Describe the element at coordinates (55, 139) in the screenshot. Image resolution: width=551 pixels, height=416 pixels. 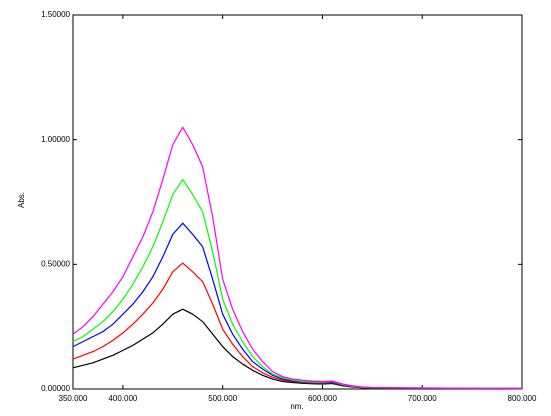
I see `y-tick-label: 1.00000` at that location.